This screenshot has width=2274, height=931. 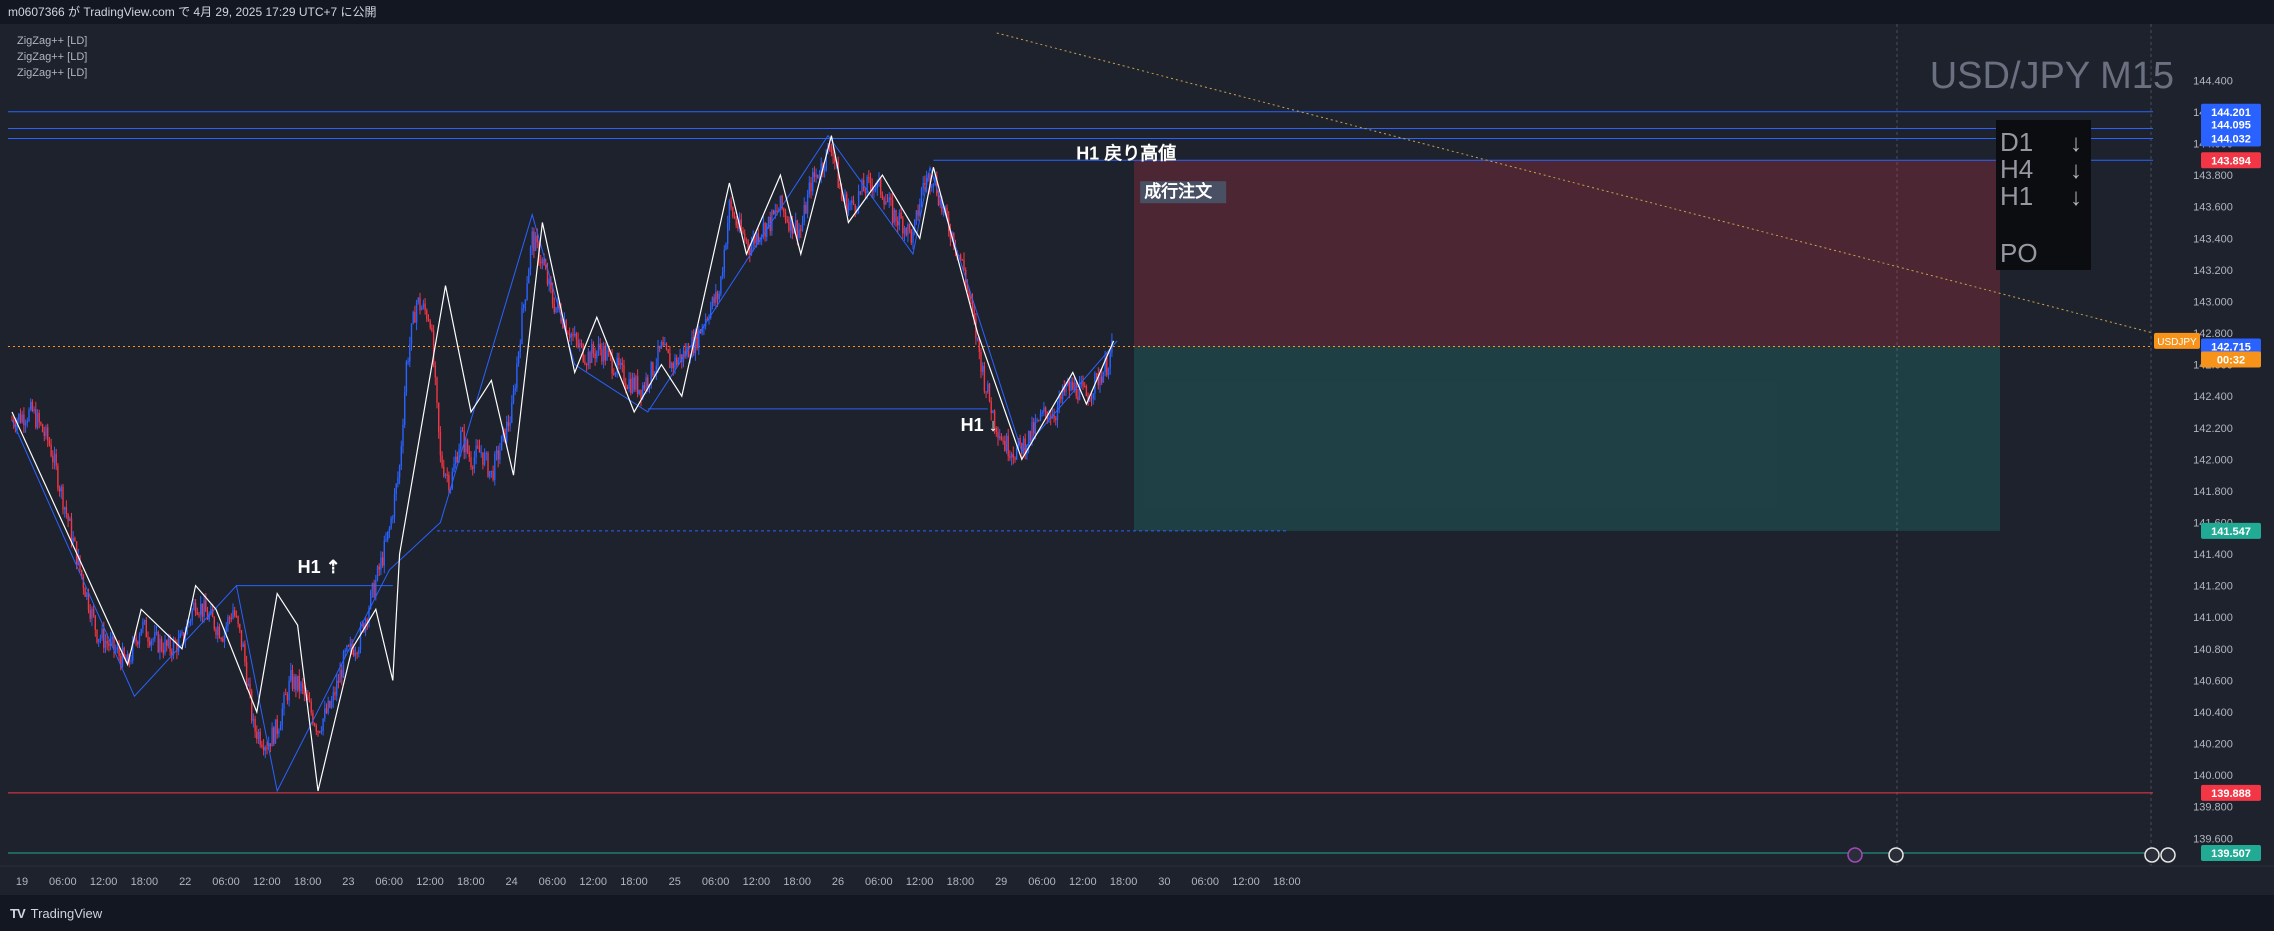 I want to click on price-label: 144.201, so click(x=2231, y=113).